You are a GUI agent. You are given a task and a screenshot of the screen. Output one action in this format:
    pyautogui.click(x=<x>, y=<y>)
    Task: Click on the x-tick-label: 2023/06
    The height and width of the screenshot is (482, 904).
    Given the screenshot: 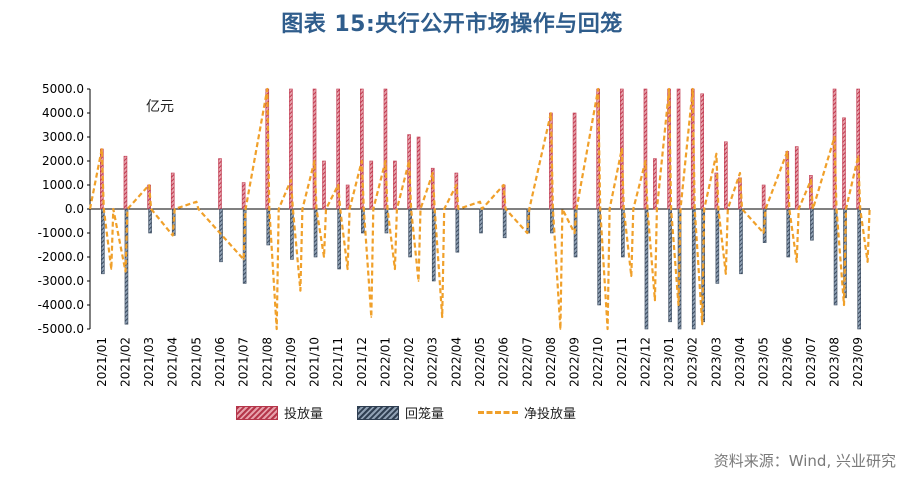 What is the action you would take?
    pyautogui.click(x=787, y=362)
    